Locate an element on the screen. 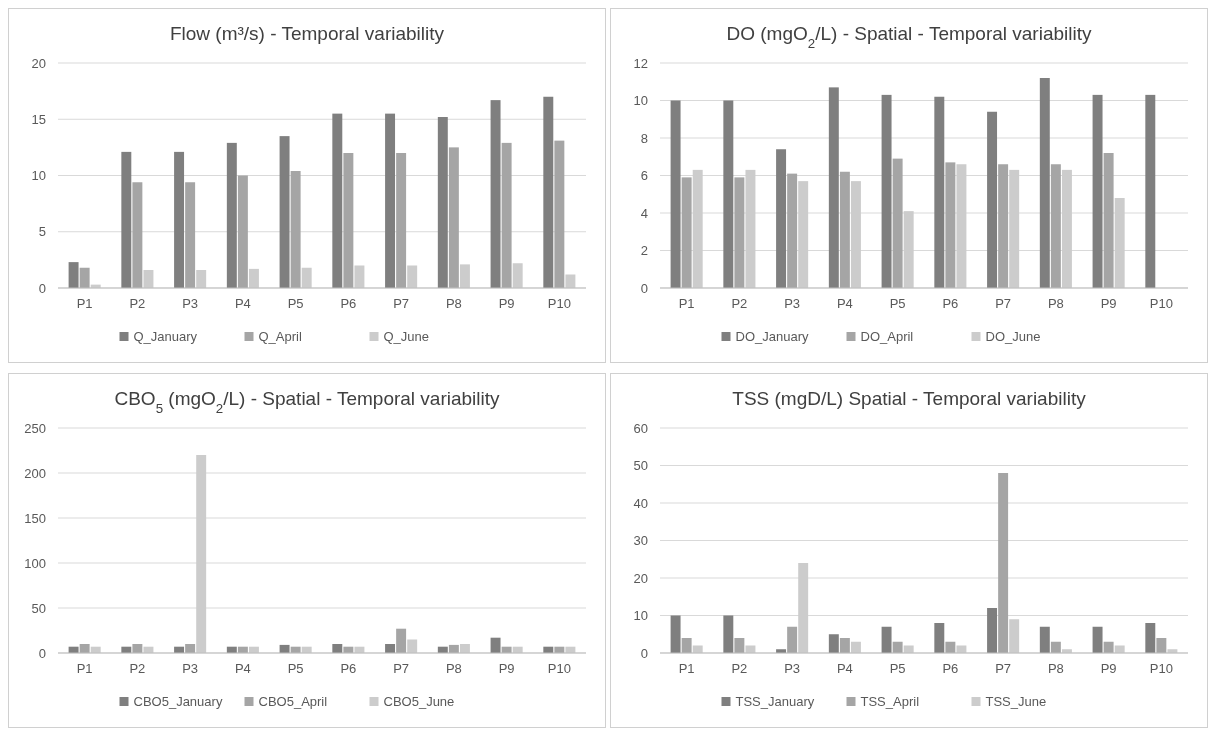 The width and height of the screenshot is (1219, 738). legend-label: TSS_June is located at coordinates (1016, 701).